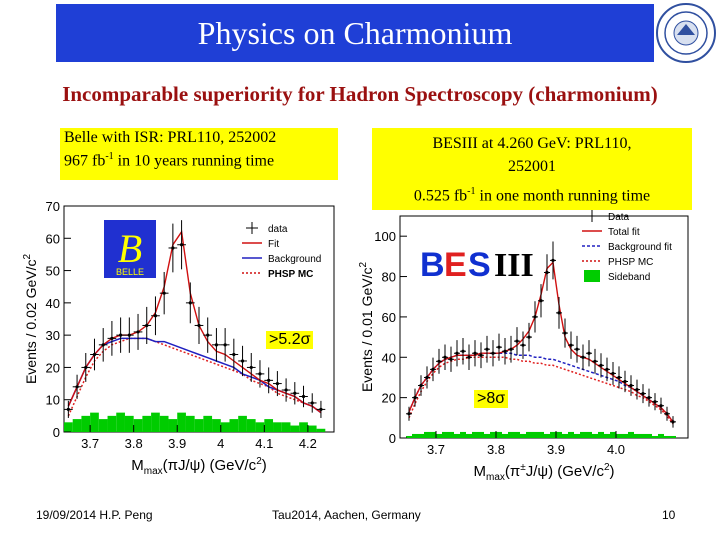 Image resolution: width=720 pixels, height=540 pixels. I want to click on bes-legend-label: Background fit, so click(640, 247).